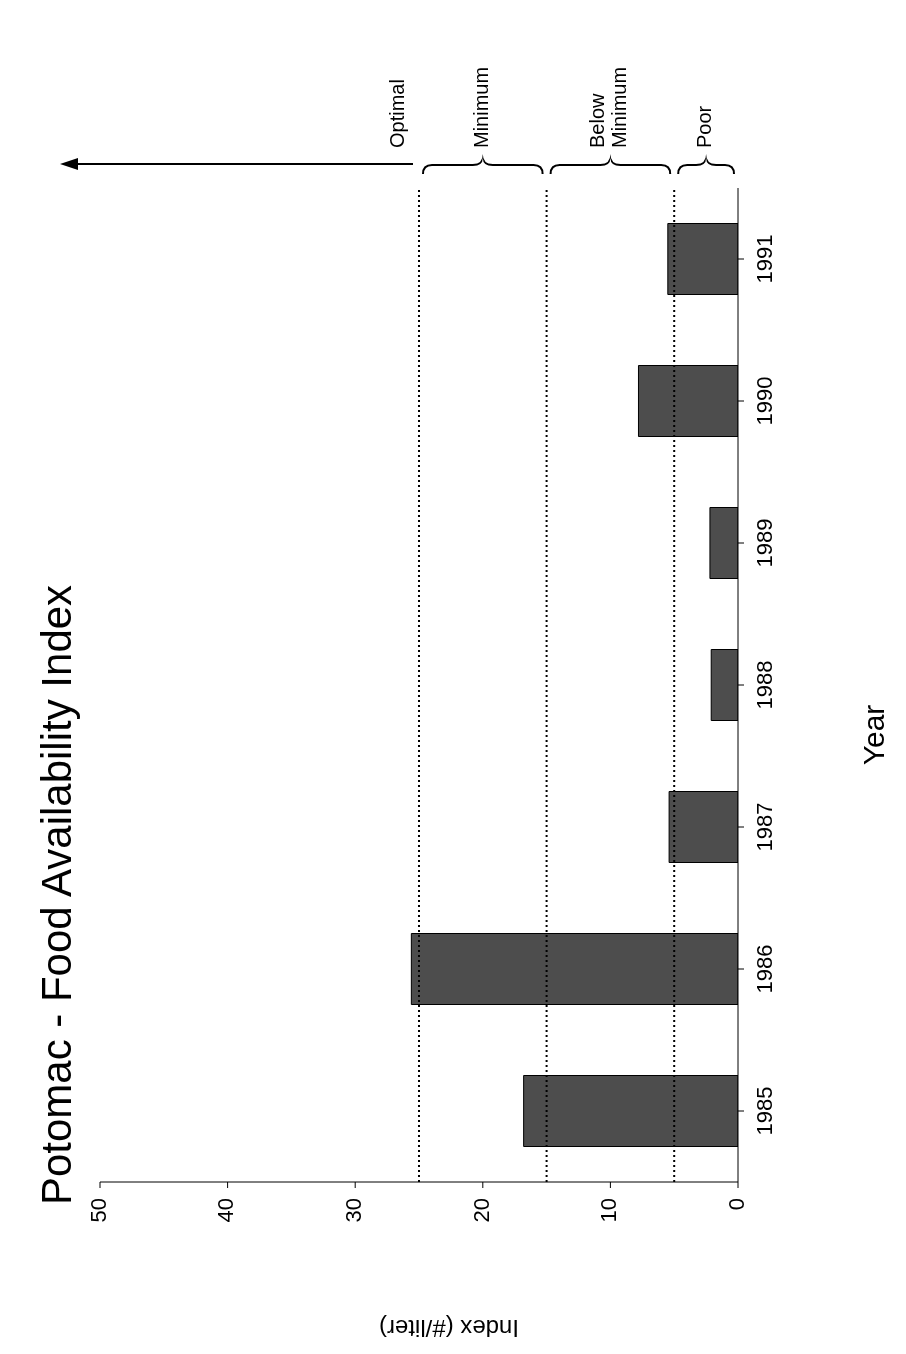  I want to click on y-tick-label: 1986, so click(764, 969).